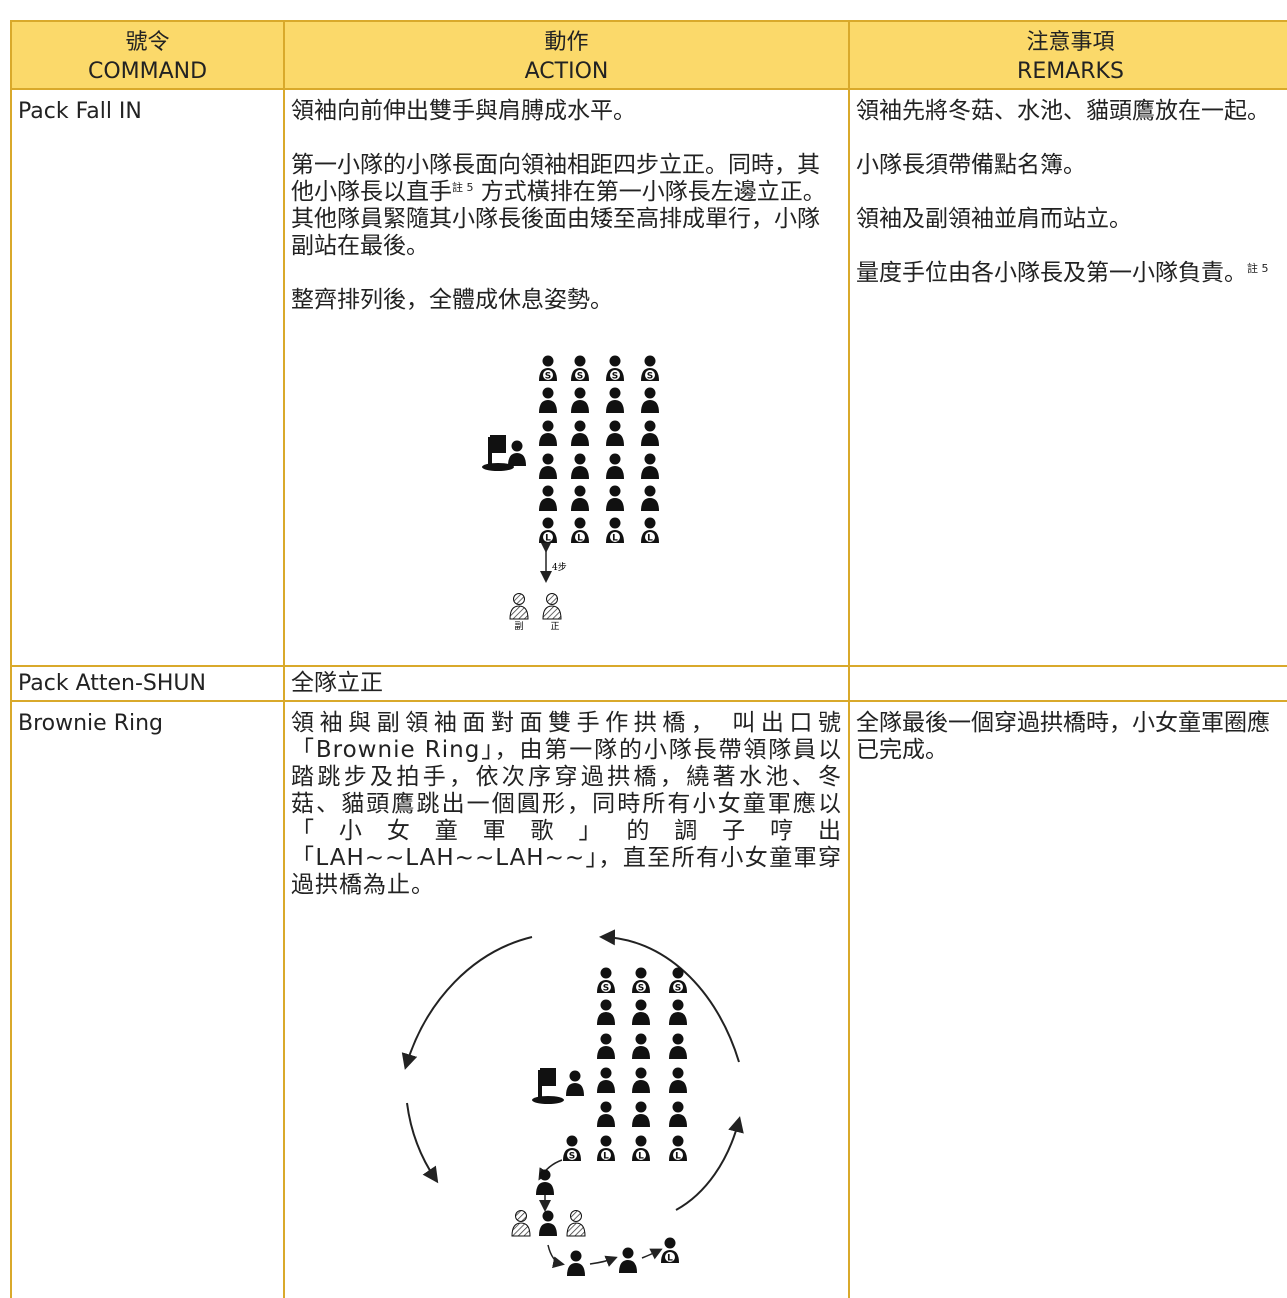  I want to click on remark: 小隊長須帶備點名簿。, so click(971, 165).